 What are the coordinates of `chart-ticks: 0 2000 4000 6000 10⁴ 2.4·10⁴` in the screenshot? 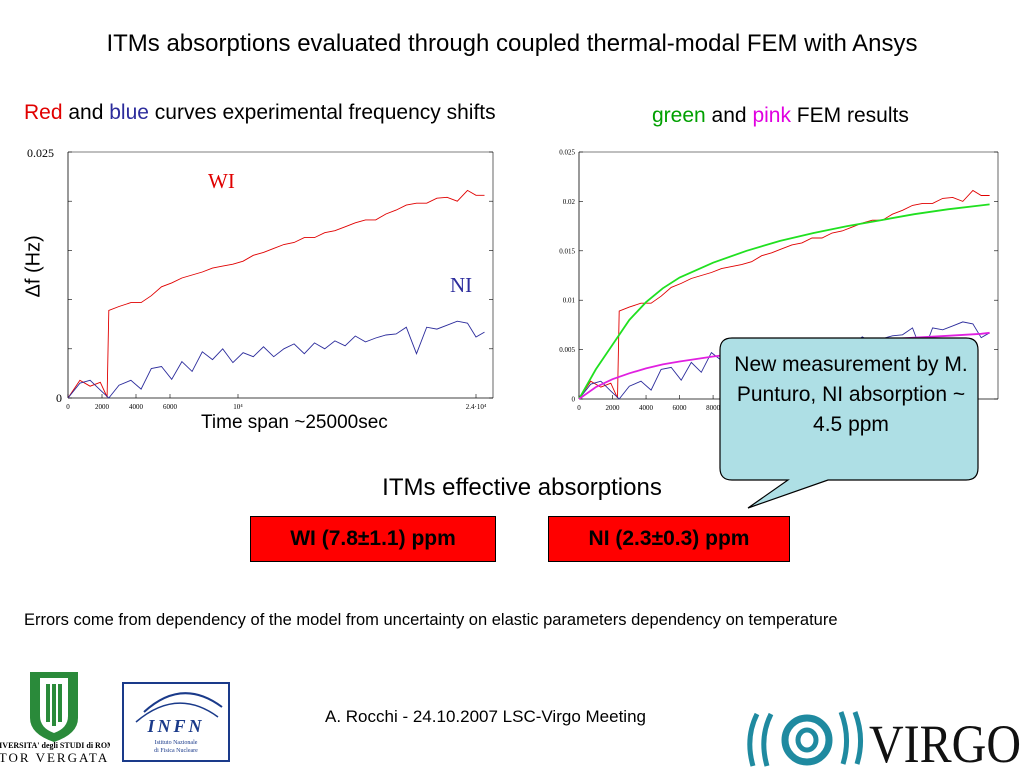 It's located at (279, 281).